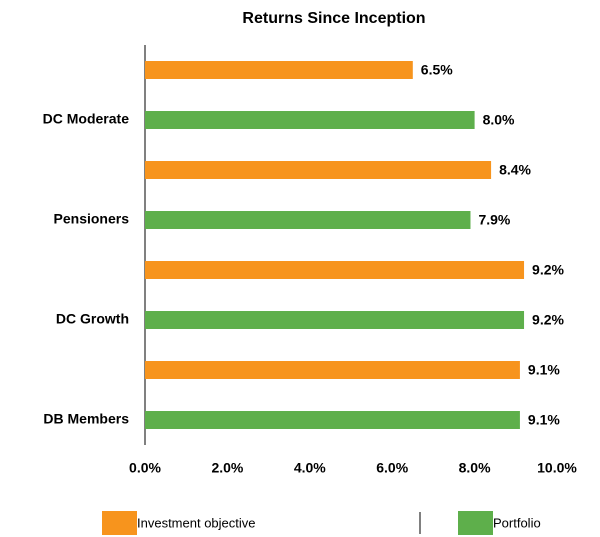 This screenshot has height=537, width=600. What do you see at coordinates (475, 468) in the screenshot?
I see `x-tick-label: 8.0%` at bounding box center [475, 468].